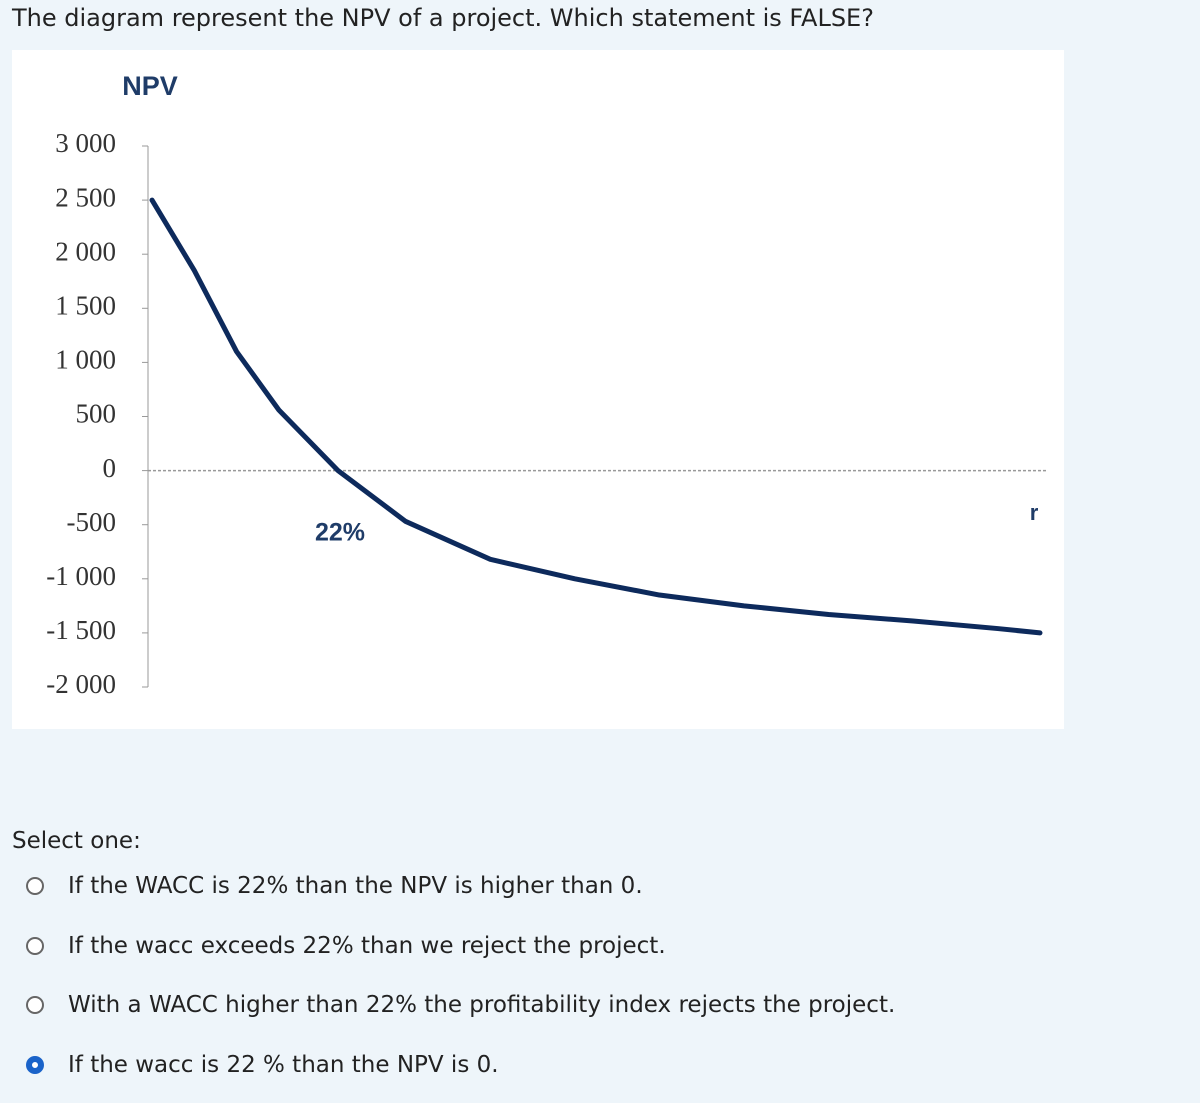 This screenshot has width=1200, height=1103. I want to click on prompt: Select one:, so click(76, 841).